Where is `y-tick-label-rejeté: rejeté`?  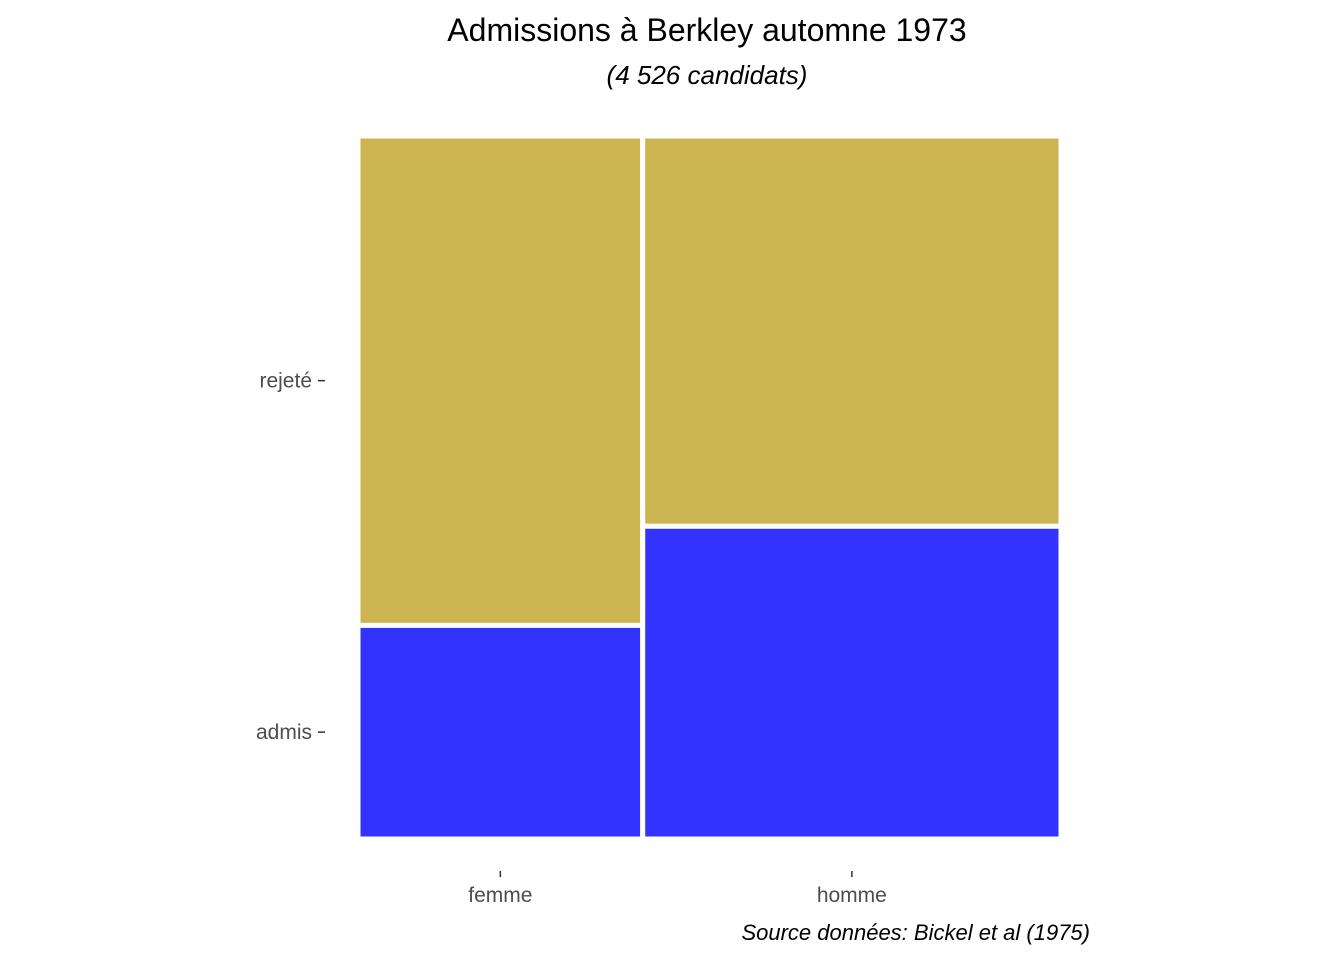 y-tick-label-rejeté: rejeté is located at coordinates (285, 381).